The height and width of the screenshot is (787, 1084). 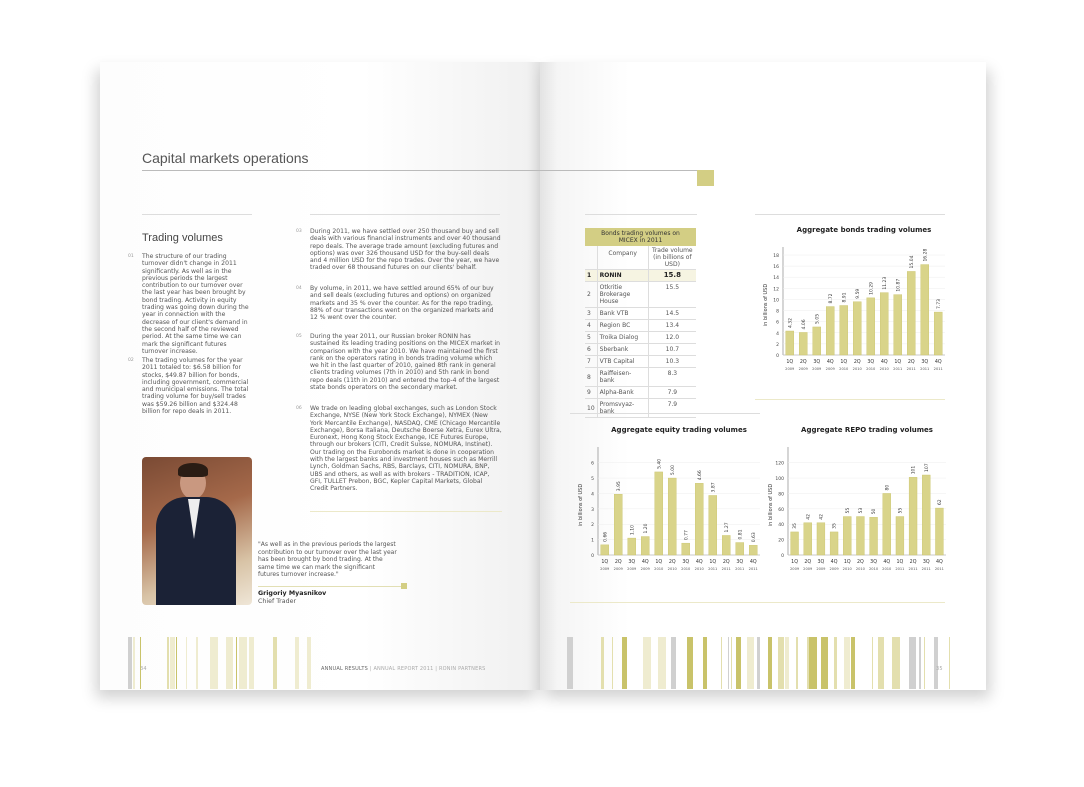 What do you see at coordinates (344, 669) in the screenshot?
I see `footer-section: ANNUAL RESULTS` at bounding box center [344, 669].